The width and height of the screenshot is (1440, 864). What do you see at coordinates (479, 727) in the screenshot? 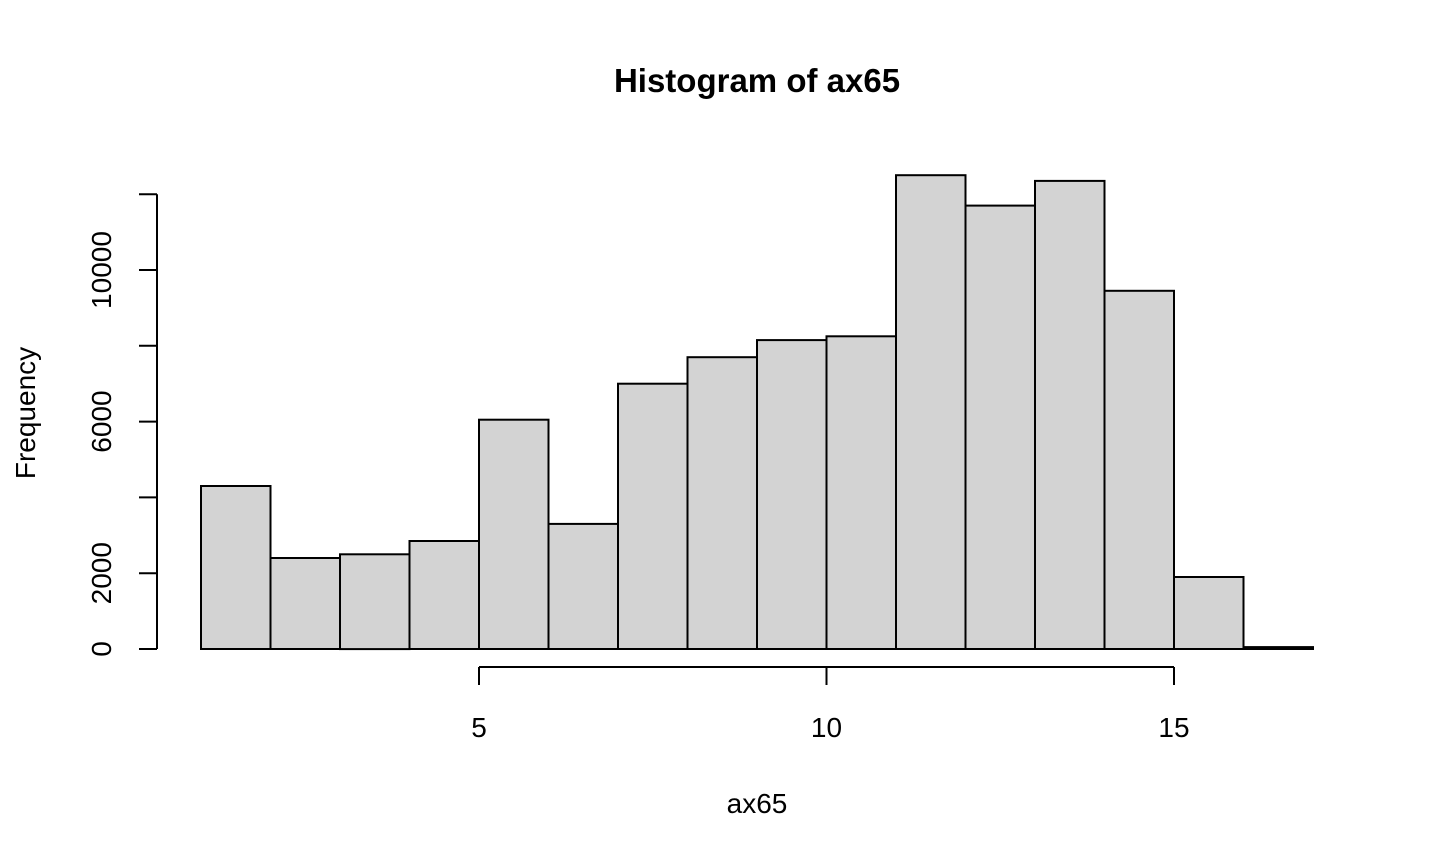
I see `x-tick-label: 5` at bounding box center [479, 727].